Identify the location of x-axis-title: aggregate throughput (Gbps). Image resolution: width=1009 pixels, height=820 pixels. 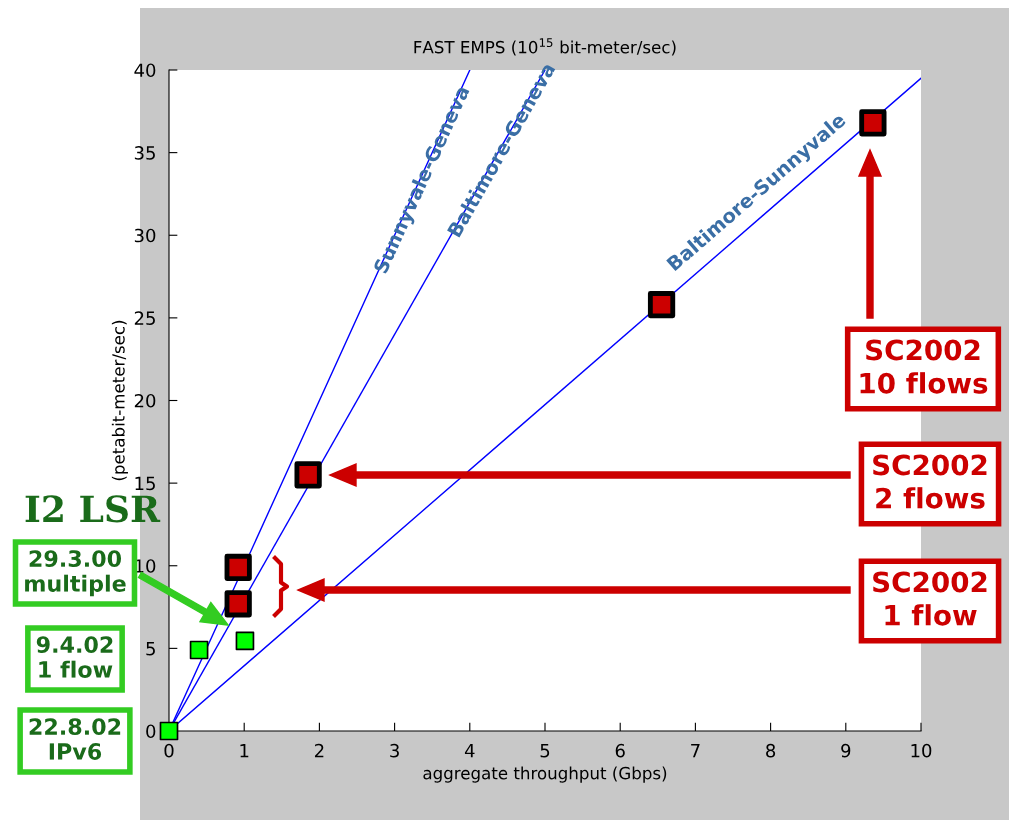
(545, 774).